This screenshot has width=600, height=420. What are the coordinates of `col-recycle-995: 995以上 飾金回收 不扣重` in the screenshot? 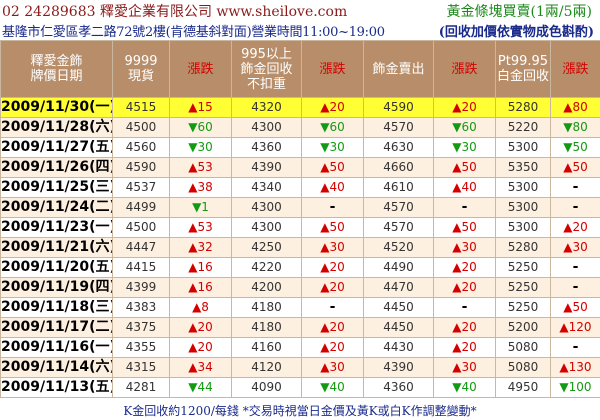 It's located at (266, 69).